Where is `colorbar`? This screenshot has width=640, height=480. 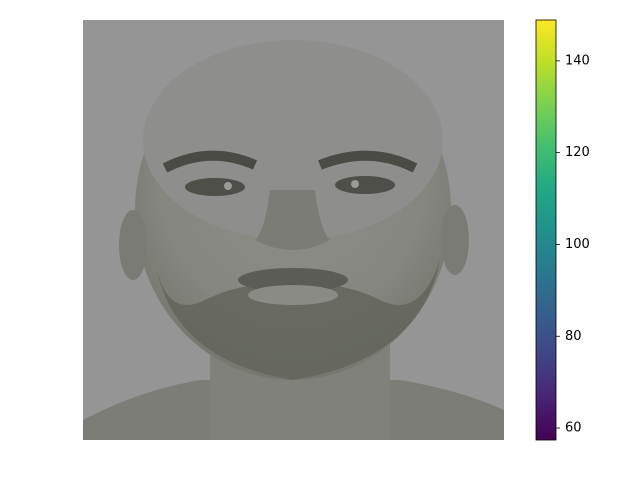
colorbar is located at coordinates (546, 230).